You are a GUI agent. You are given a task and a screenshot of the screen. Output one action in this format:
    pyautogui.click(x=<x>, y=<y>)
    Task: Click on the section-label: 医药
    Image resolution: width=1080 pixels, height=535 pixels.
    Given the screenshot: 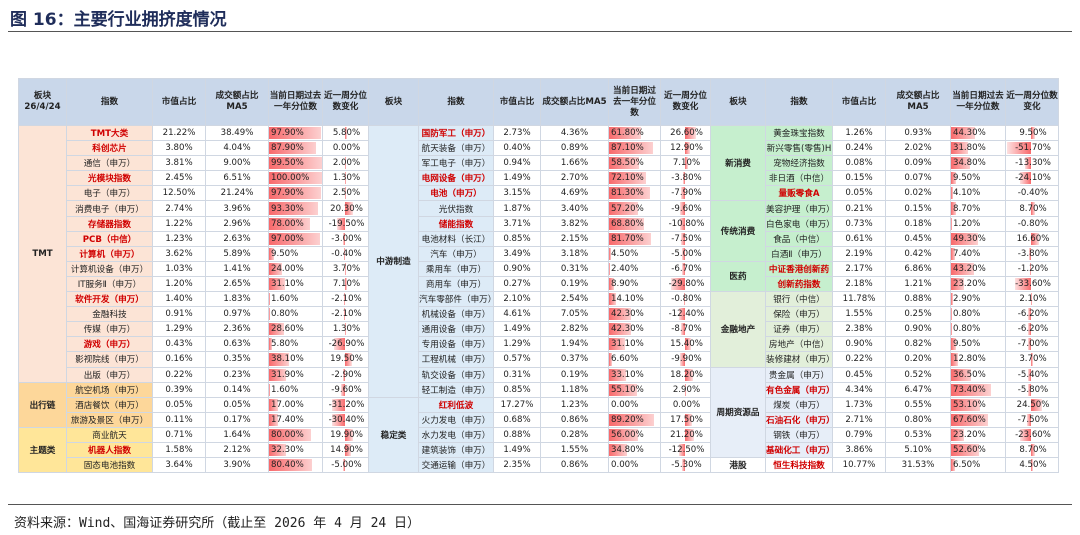 What is the action you would take?
    pyautogui.click(x=738, y=276)
    